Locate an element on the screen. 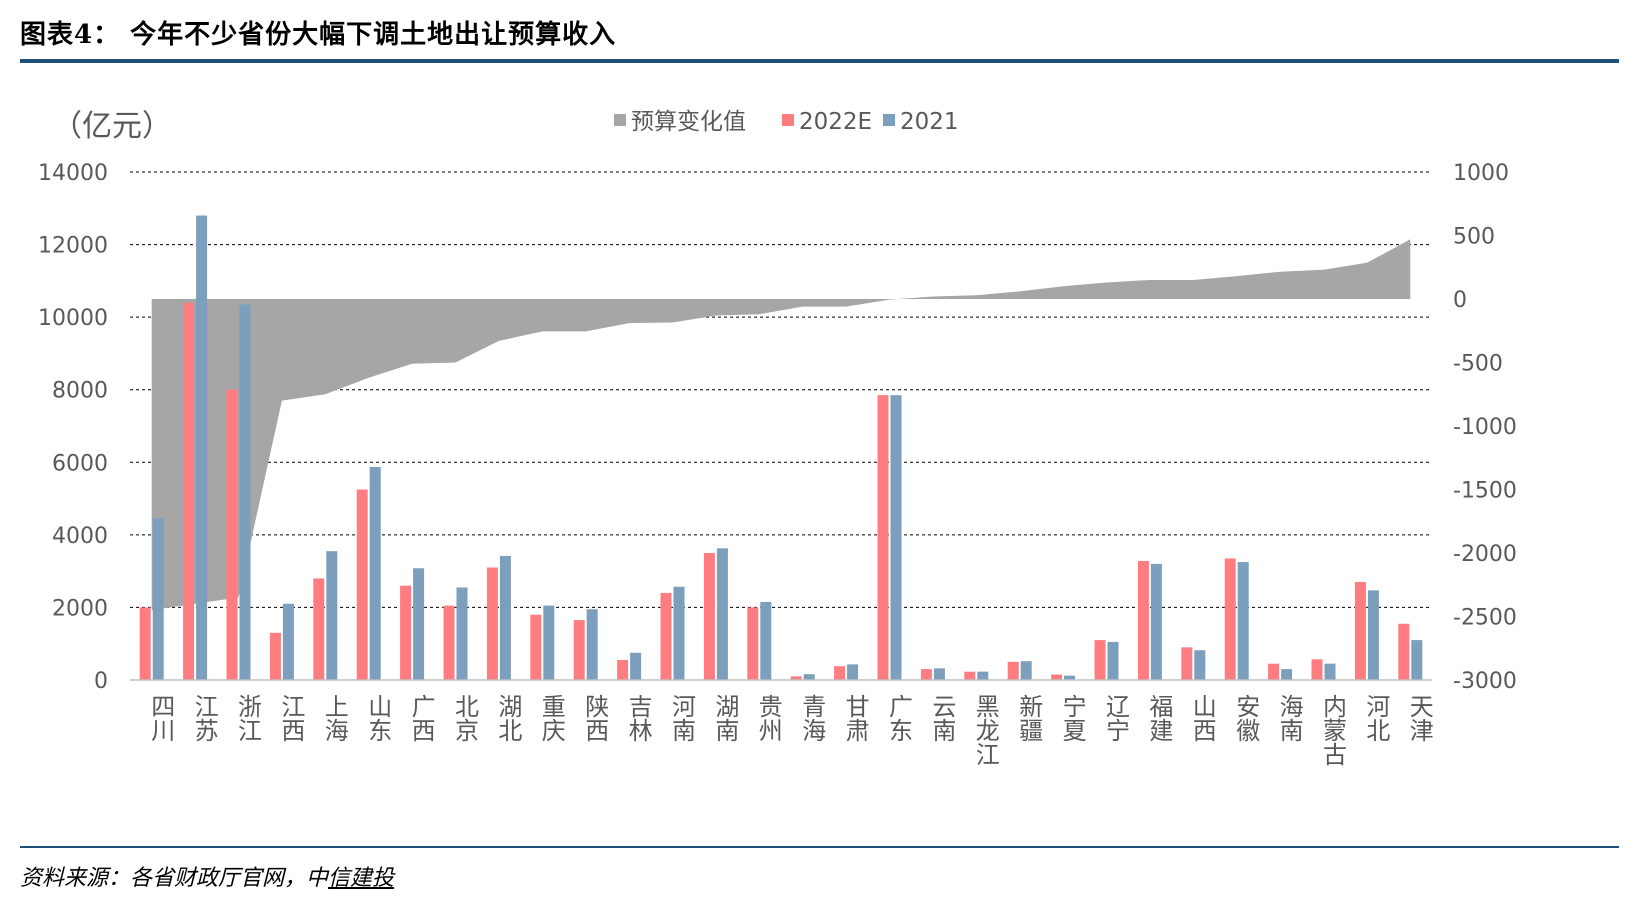  x-category-label: 新疆 is located at coordinates (1029, 718).